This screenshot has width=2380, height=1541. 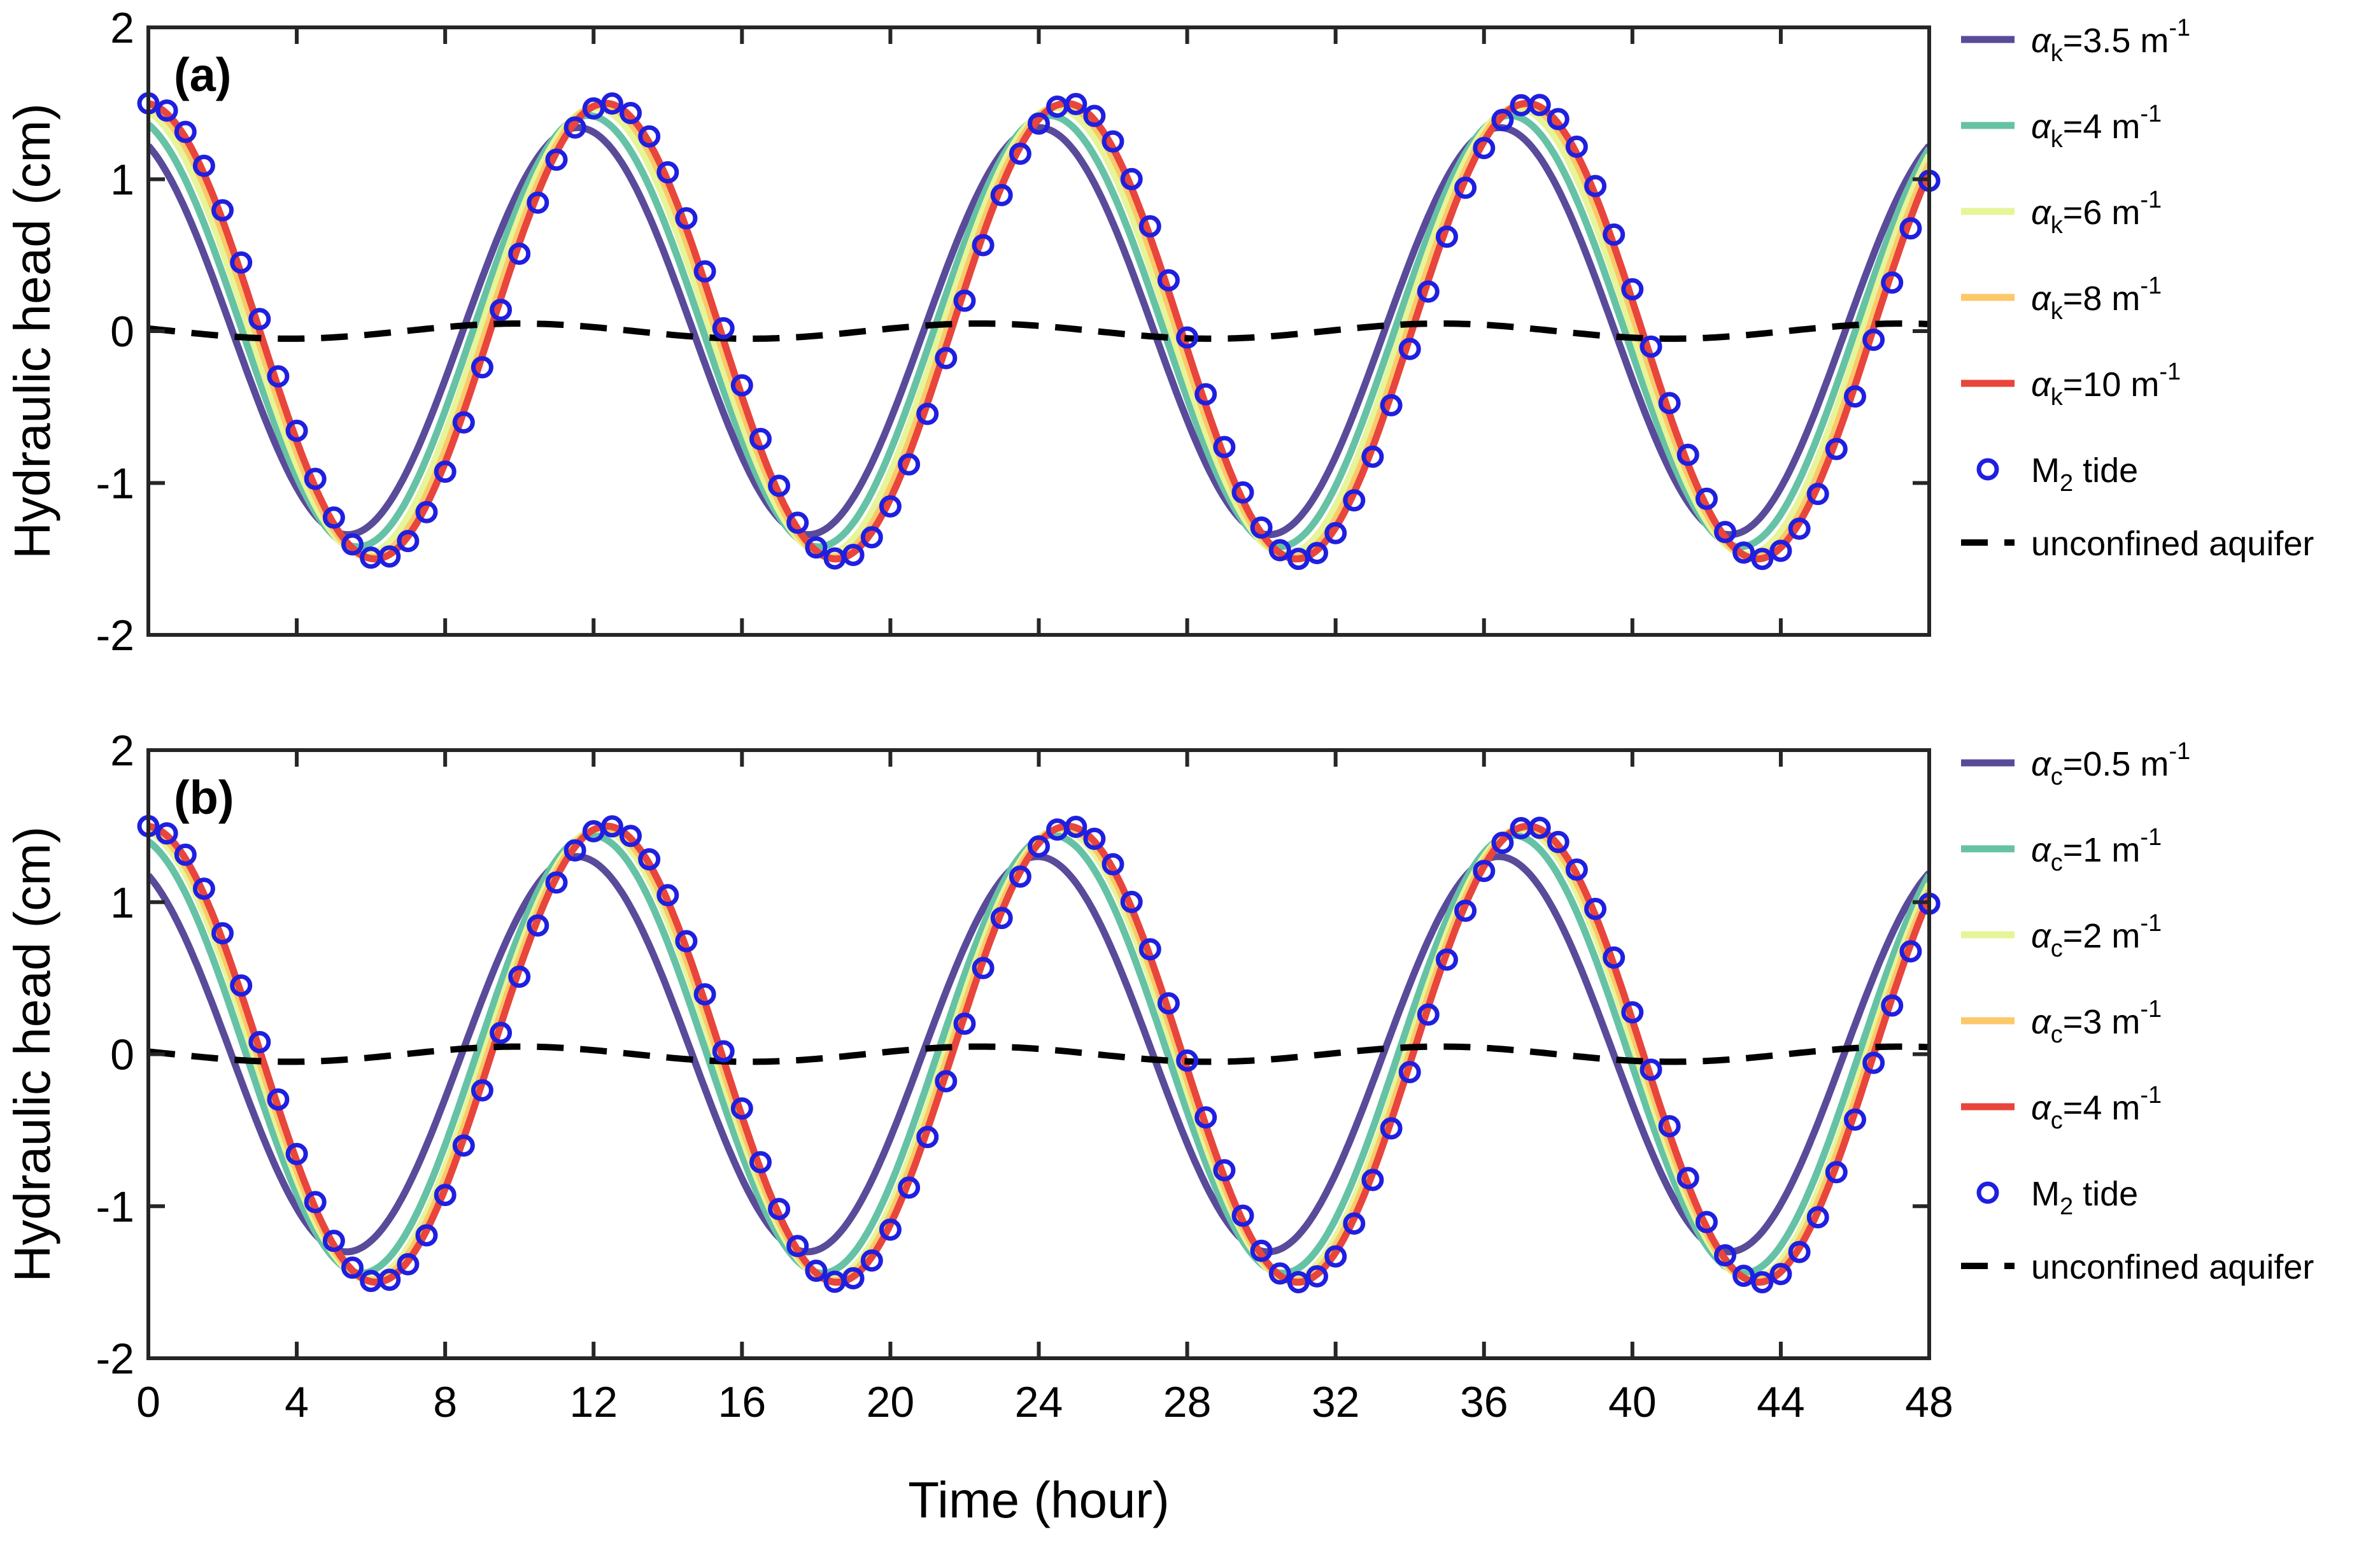 I want to click on legend-label-3: αc=2 m-1, so click(x=2096, y=936).